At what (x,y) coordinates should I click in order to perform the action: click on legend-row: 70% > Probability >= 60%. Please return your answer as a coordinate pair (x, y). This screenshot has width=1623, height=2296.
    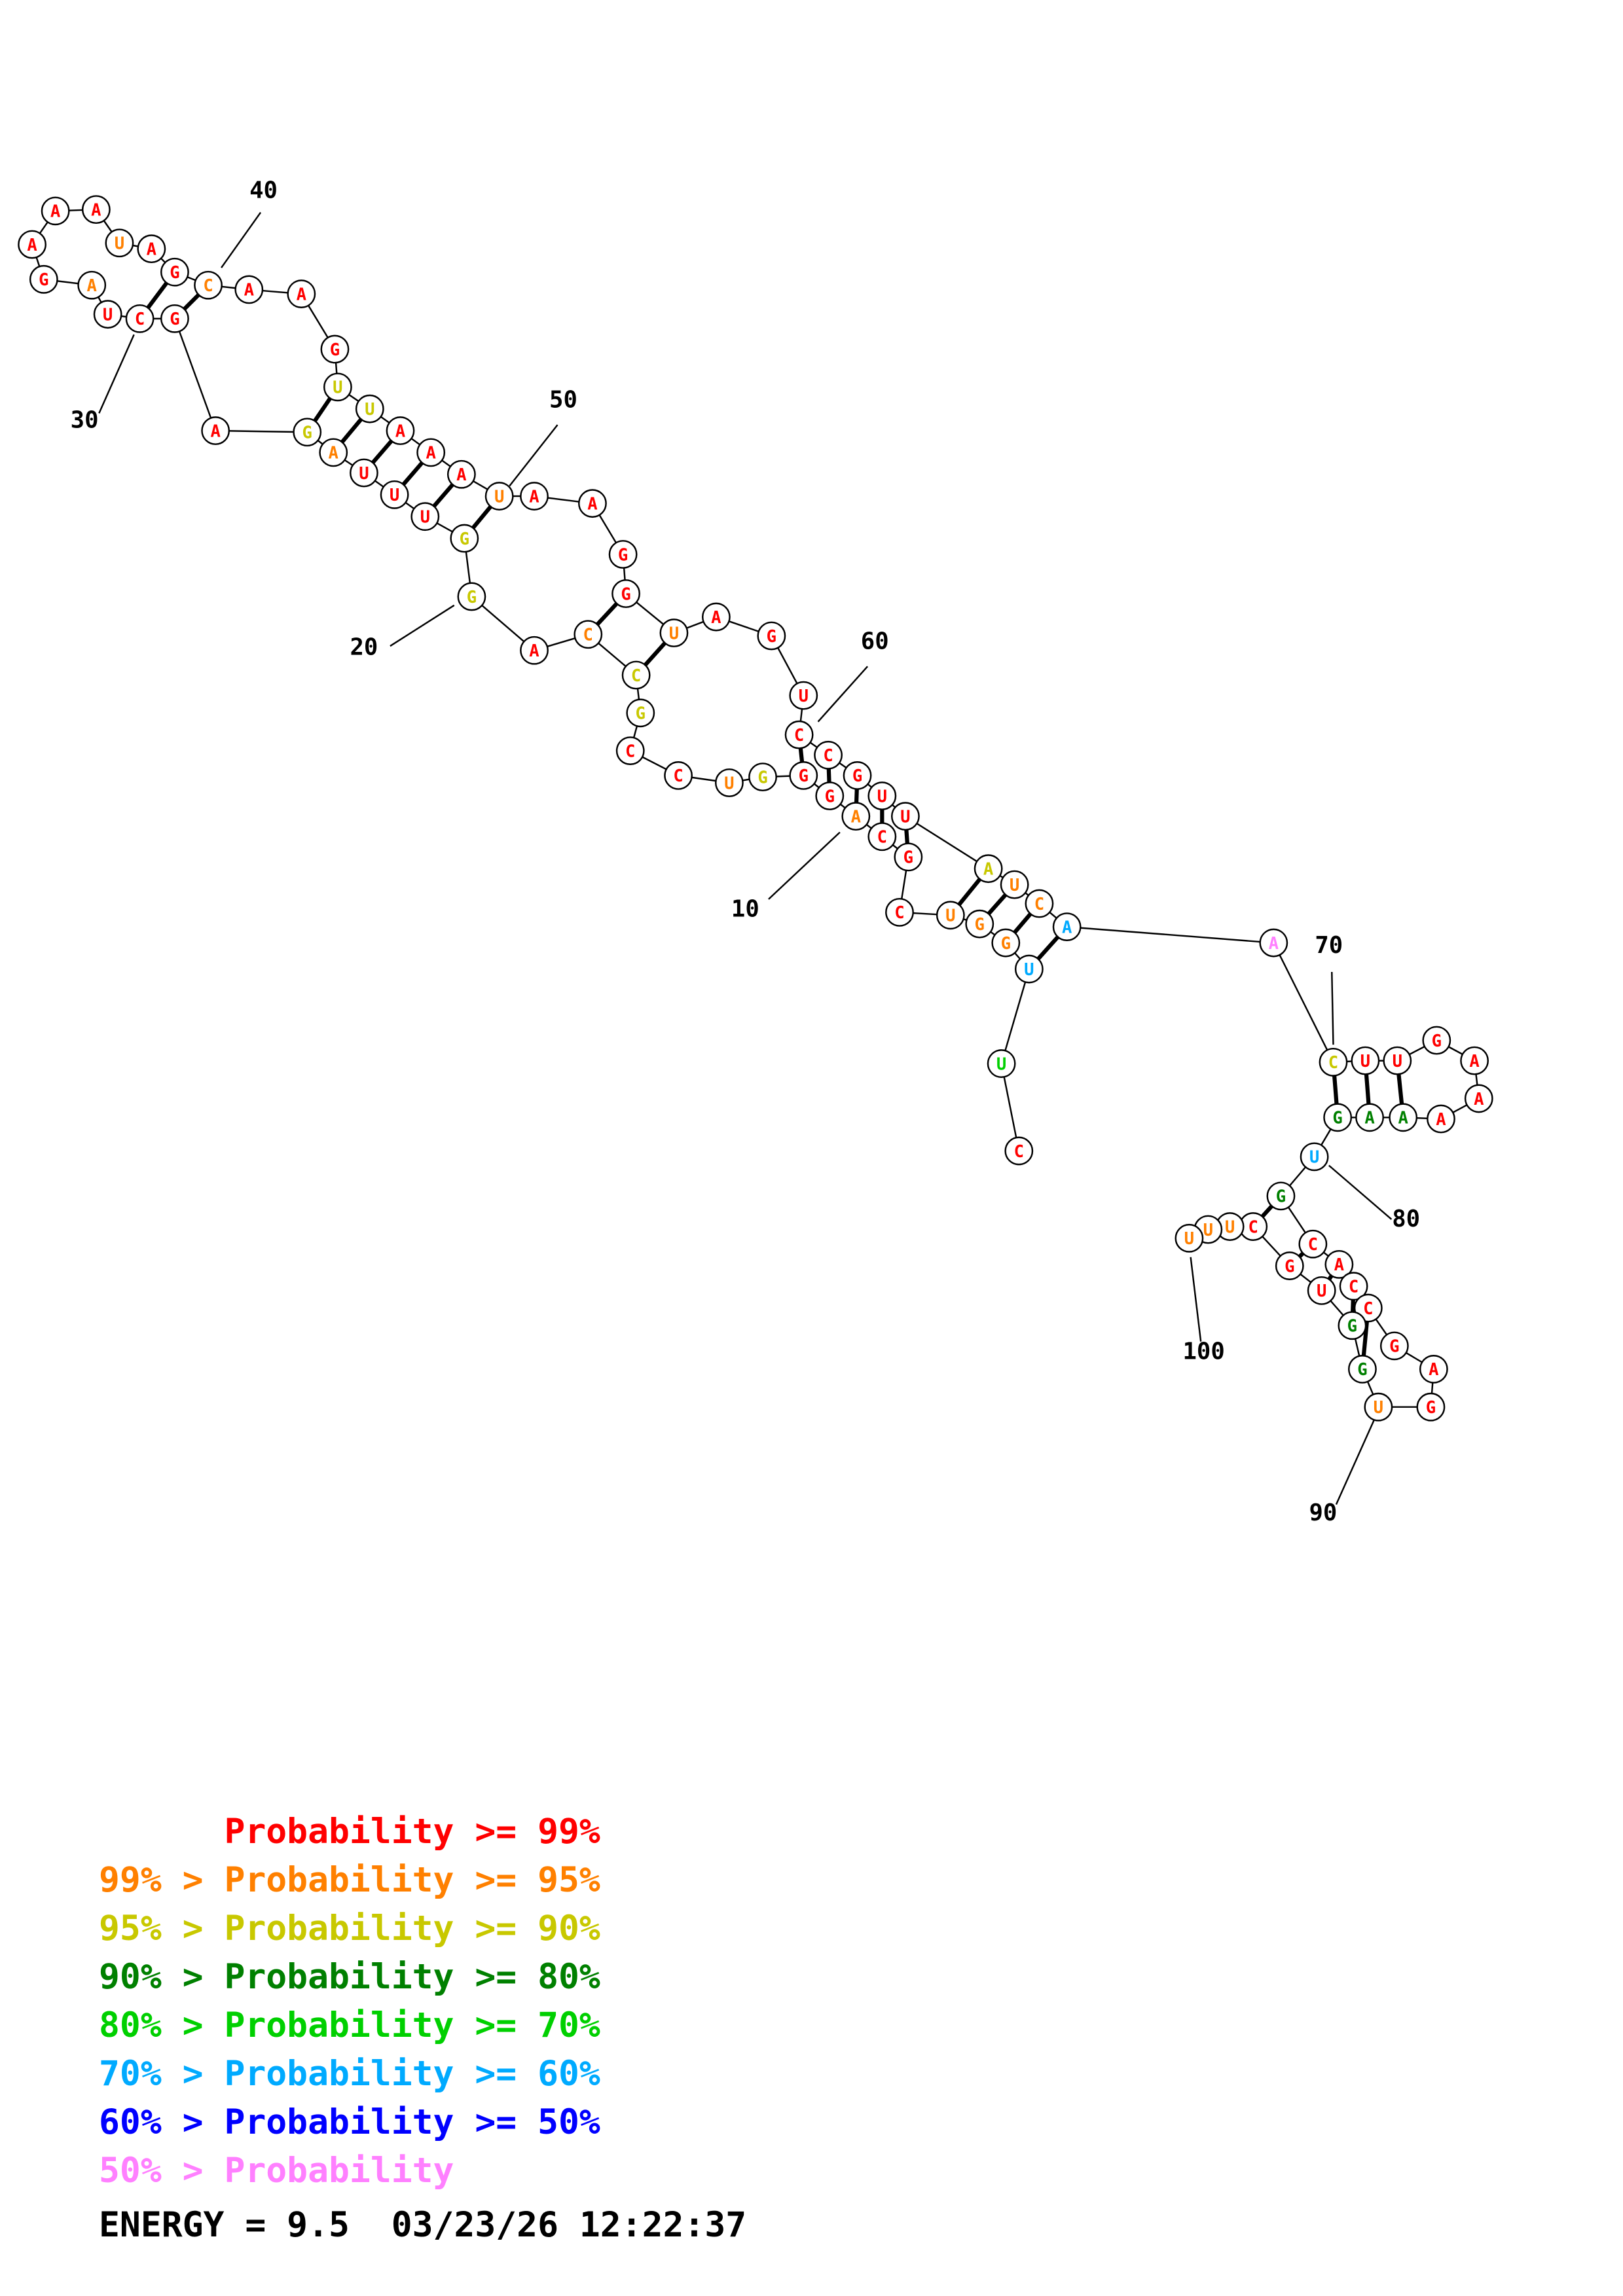
    Looking at the image, I should click on (349, 2074).